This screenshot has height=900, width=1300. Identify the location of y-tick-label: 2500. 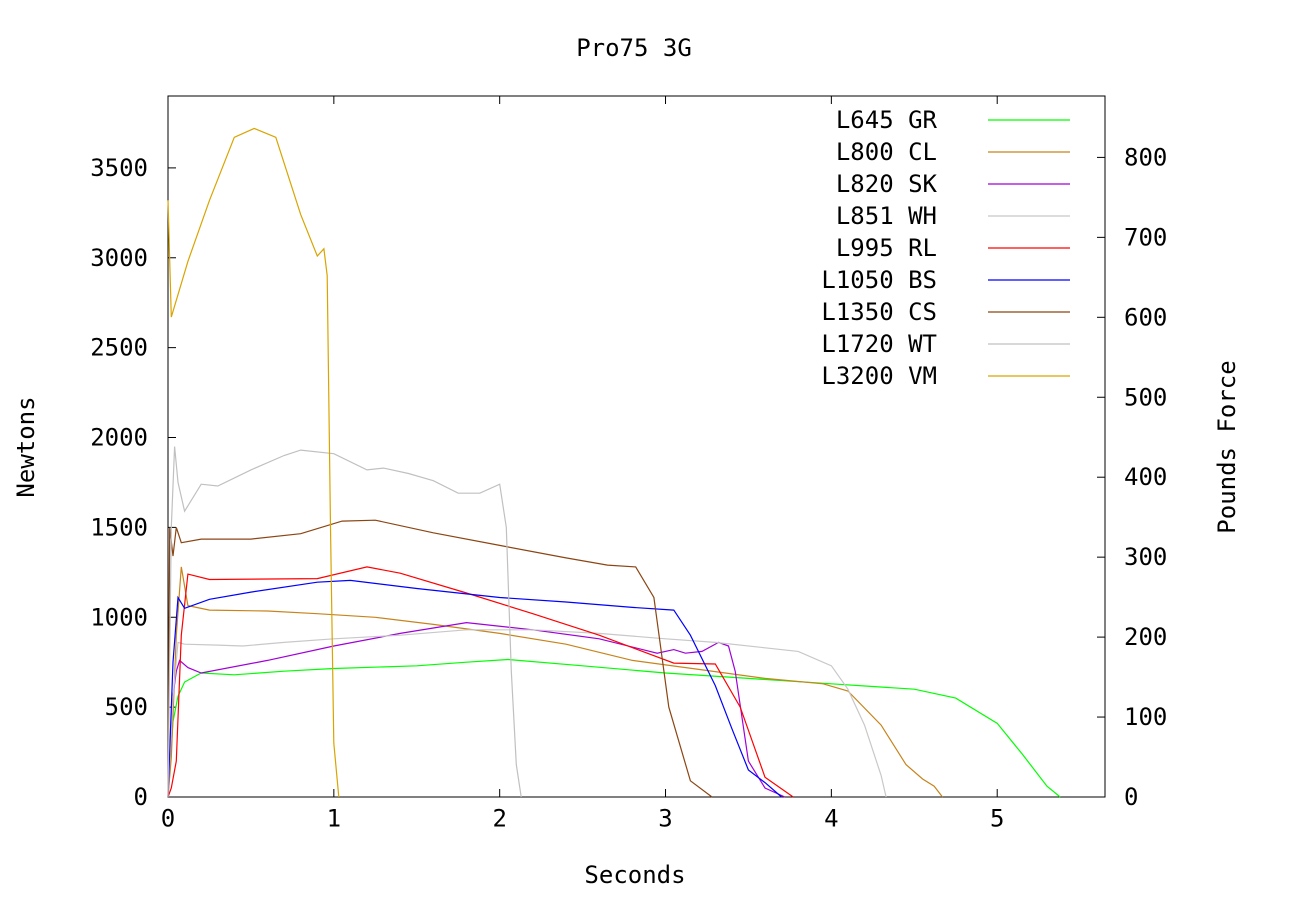
(119, 348).